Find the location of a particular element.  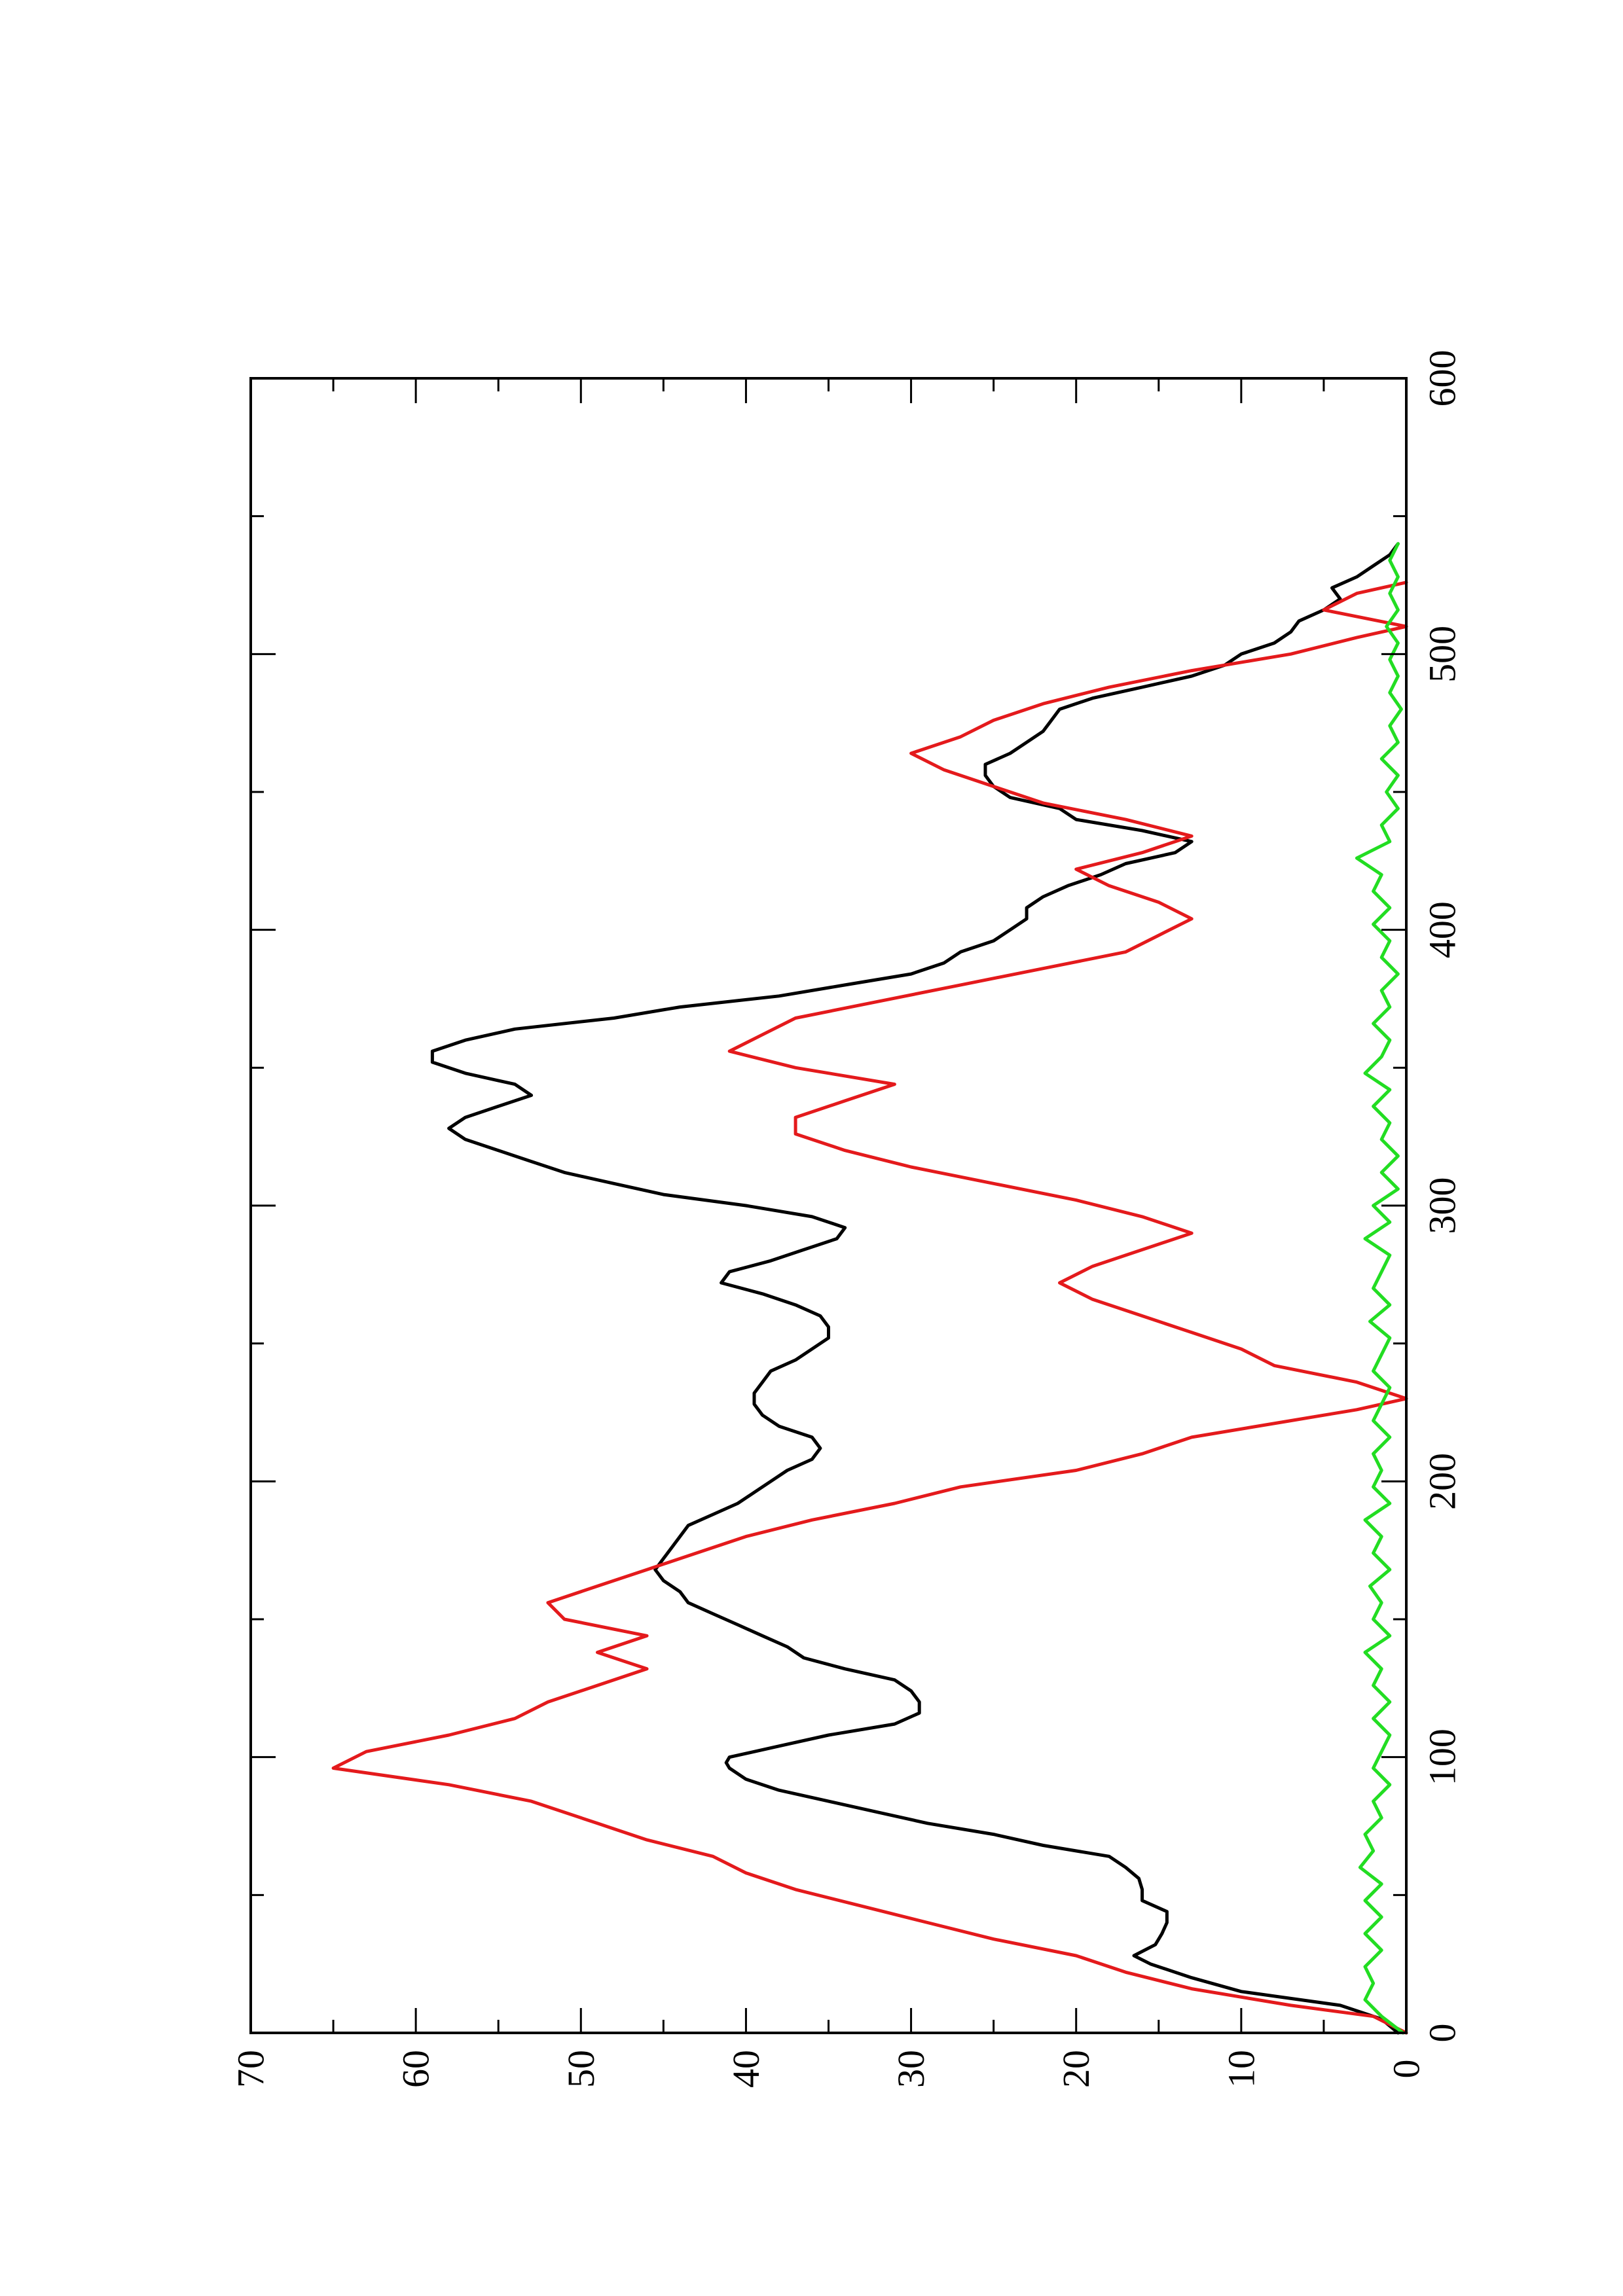

y-tick-label-50: 50 is located at coordinates (581, 2069).